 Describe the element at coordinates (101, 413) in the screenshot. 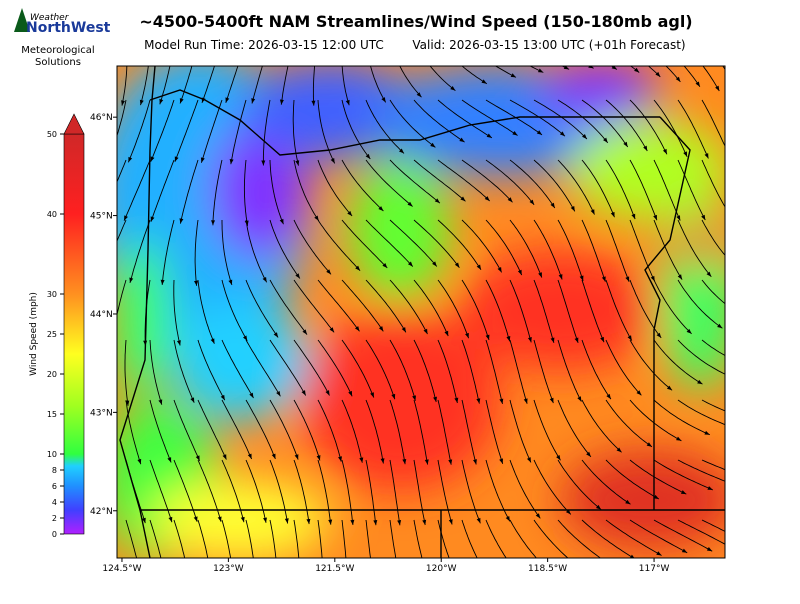

I see `y-tick-label: 43°N` at that location.